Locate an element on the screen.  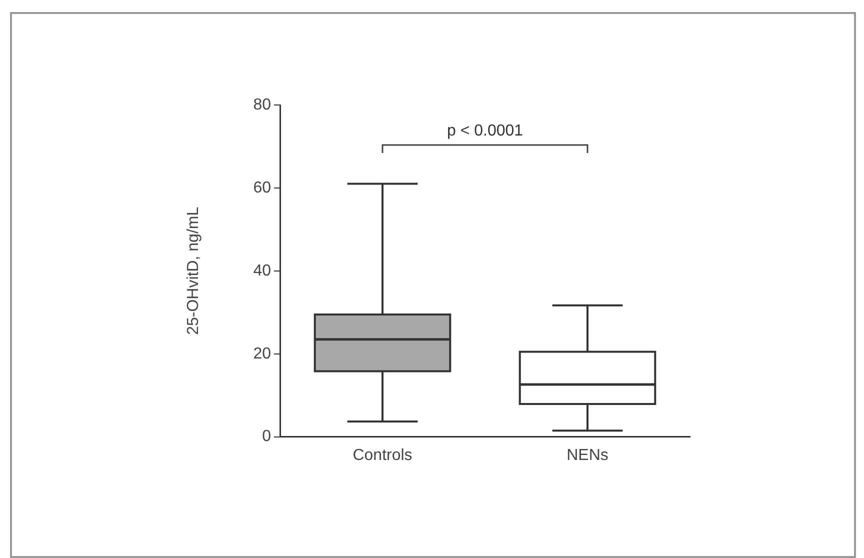
y-tick-label: 0 is located at coordinates (267, 437).